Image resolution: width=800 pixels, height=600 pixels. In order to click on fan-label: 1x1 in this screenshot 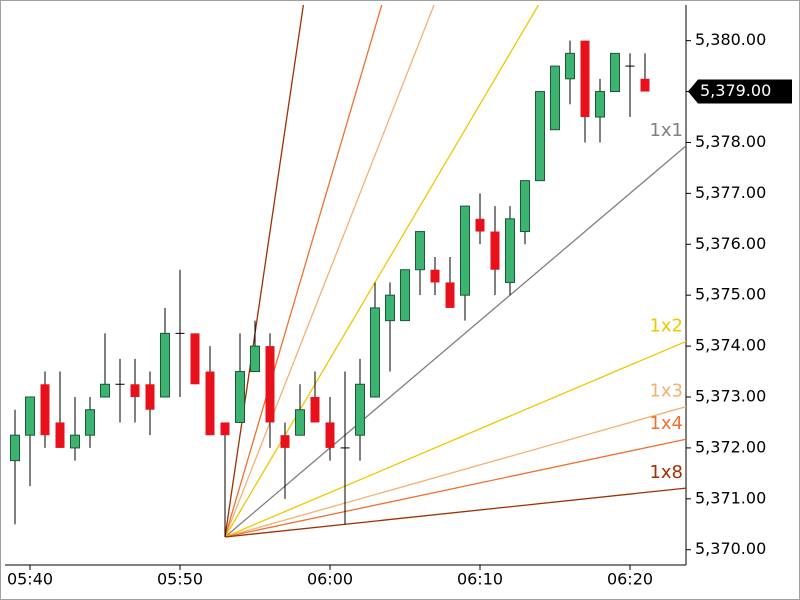, I will do `click(666, 130)`.